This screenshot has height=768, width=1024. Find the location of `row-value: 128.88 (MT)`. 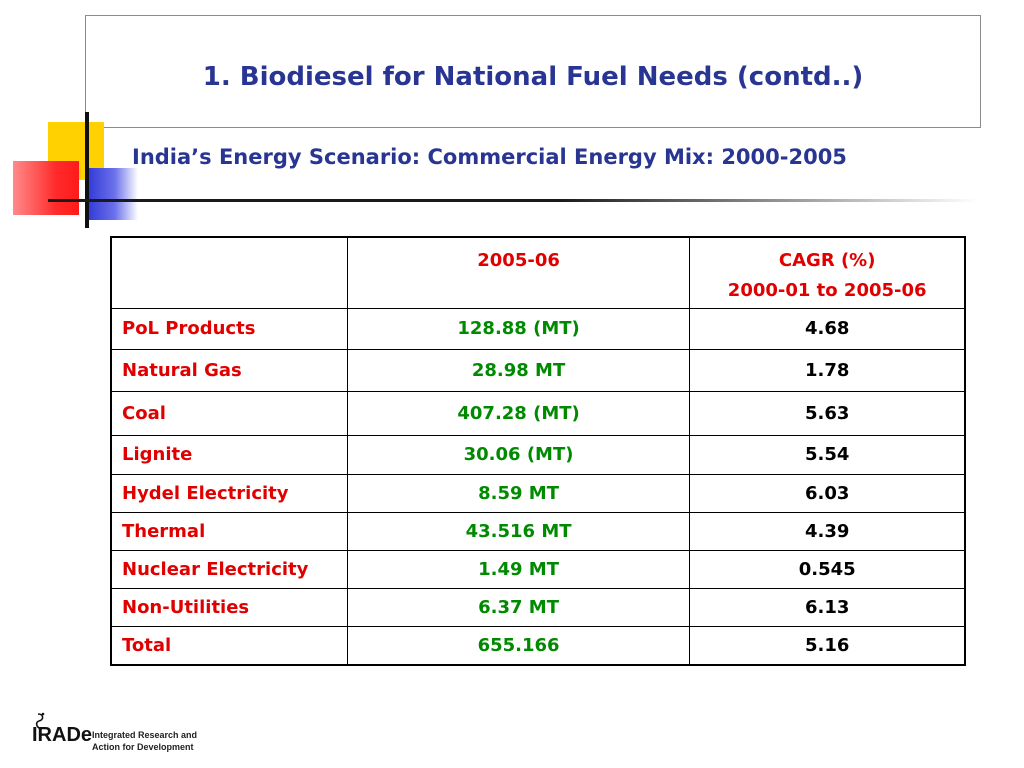

row-value: 128.88 (MT) is located at coordinates (518, 328).